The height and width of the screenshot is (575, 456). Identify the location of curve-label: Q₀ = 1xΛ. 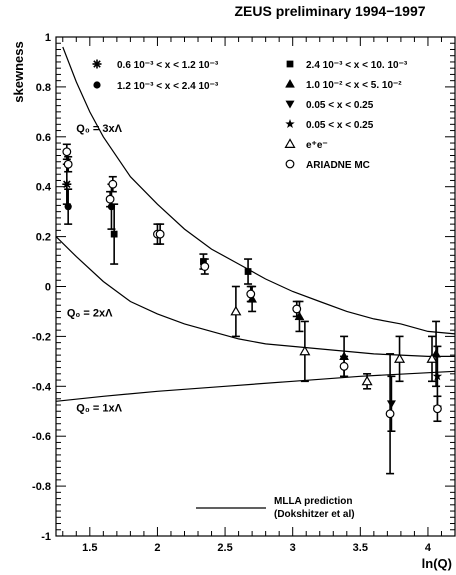
(99, 408).